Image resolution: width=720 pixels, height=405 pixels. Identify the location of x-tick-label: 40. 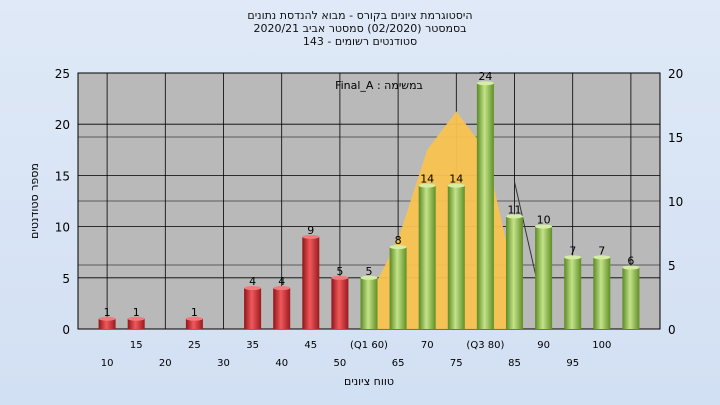
(281, 363).